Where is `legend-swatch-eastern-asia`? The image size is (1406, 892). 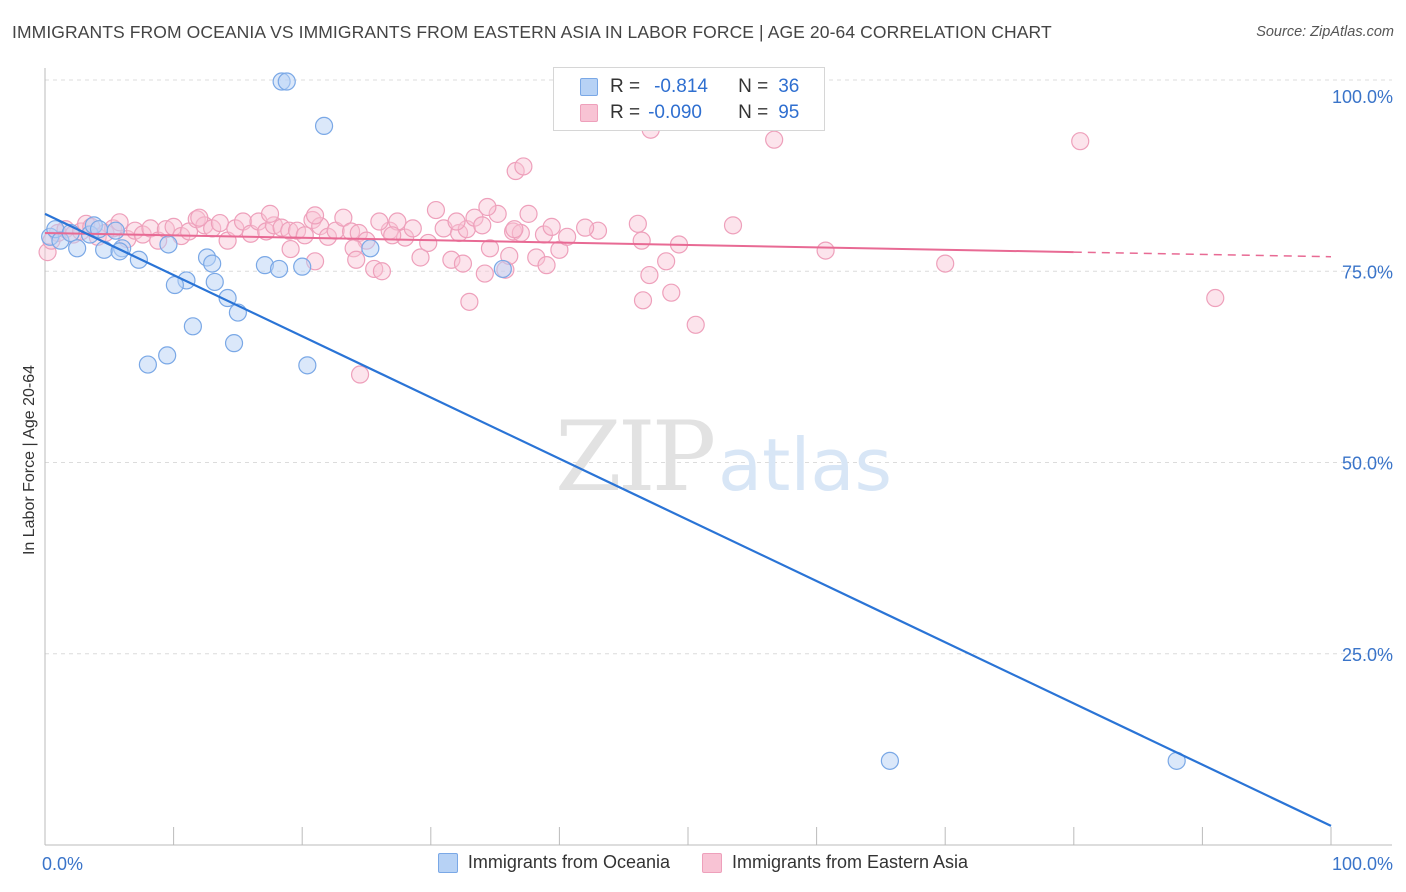
legend-swatch-eastern-asia is located at coordinates (589, 113).